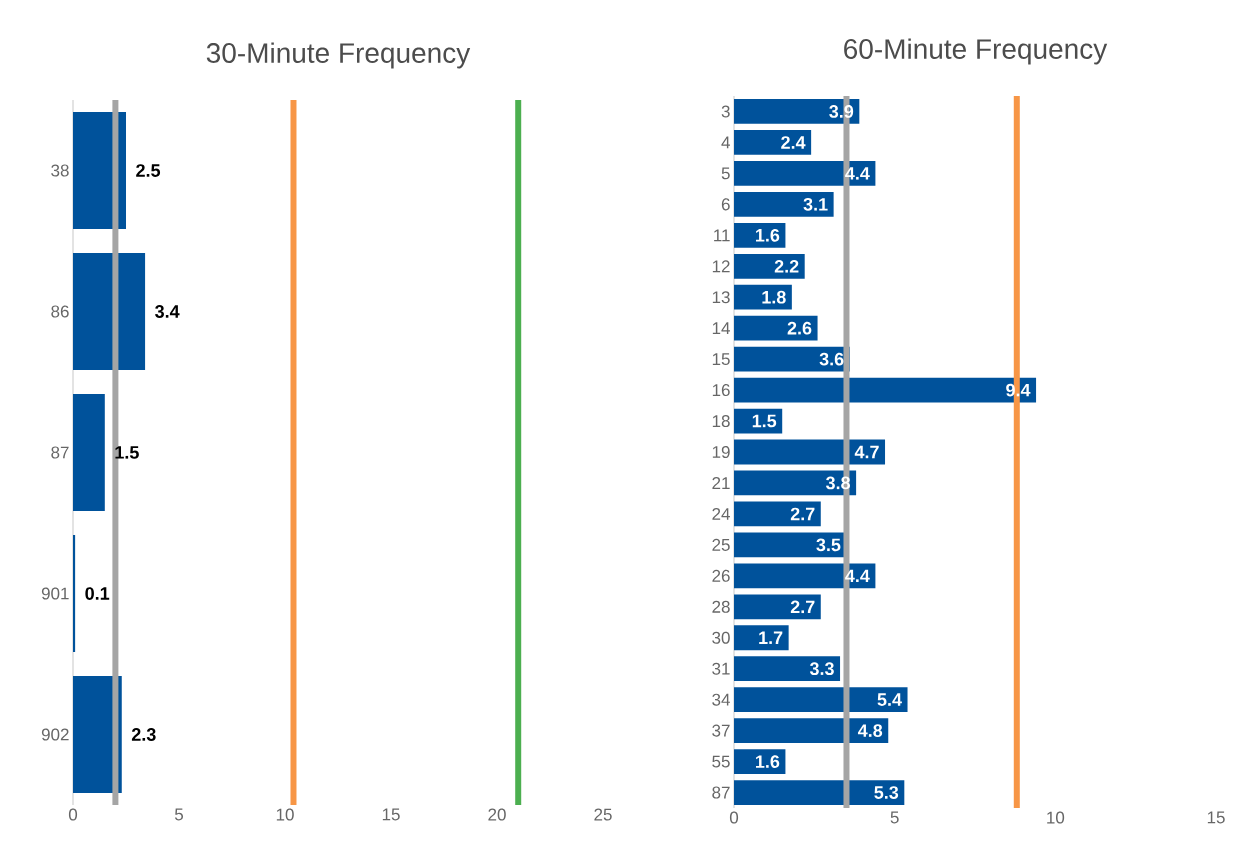  What do you see at coordinates (497, 814) in the screenshot?
I see `x-tick-label: 20` at bounding box center [497, 814].